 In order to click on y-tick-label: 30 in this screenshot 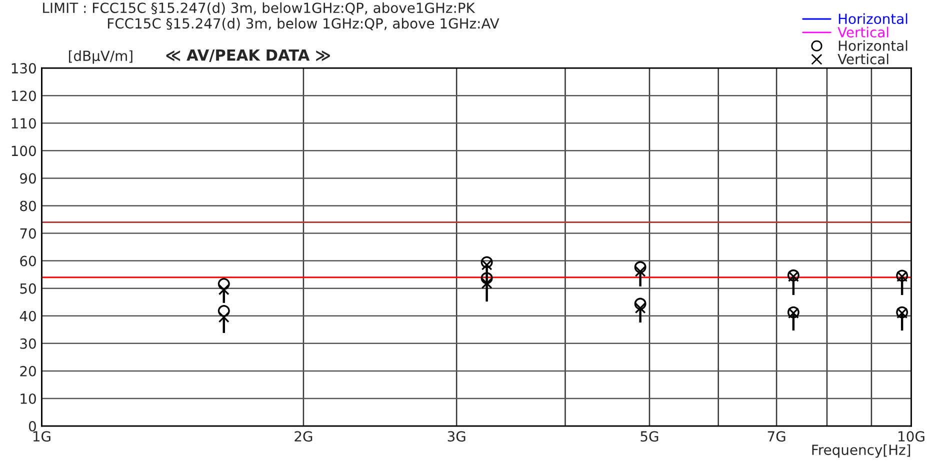, I will do `click(28, 343)`.